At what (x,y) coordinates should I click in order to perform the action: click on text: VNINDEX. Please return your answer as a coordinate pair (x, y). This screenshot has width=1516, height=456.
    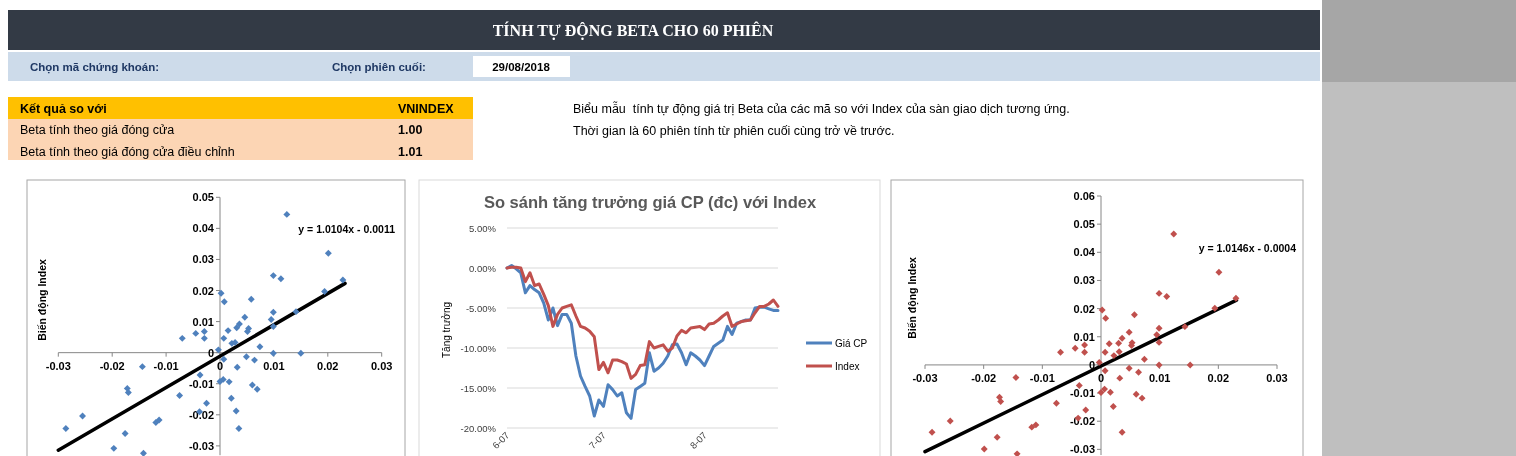
    Looking at the image, I should click on (426, 109).